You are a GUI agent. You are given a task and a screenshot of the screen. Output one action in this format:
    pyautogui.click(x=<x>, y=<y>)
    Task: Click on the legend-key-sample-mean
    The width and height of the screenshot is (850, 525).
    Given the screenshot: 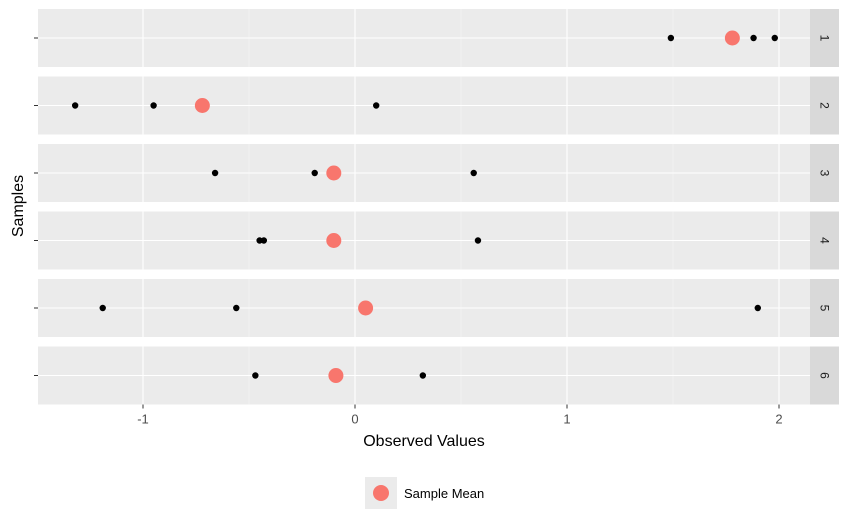 What is the action you would take?
    pyautogui.click(x=381, y=493)
    